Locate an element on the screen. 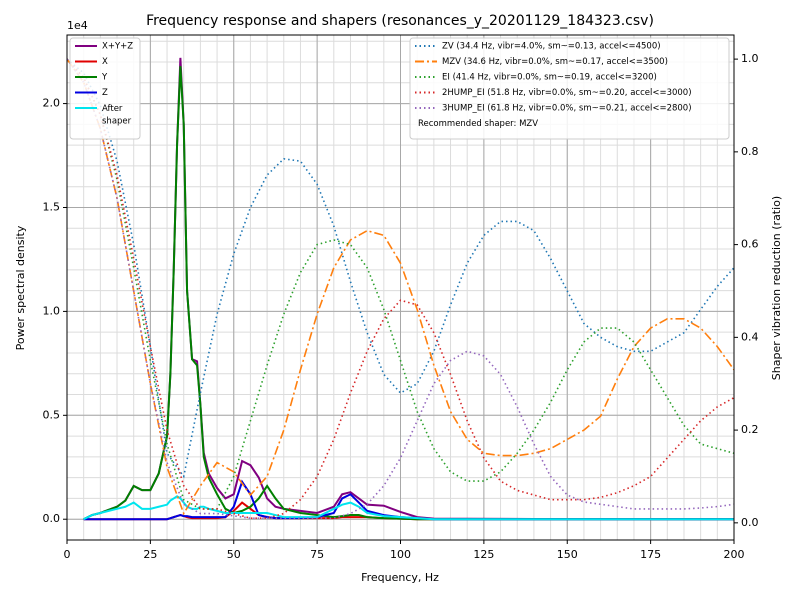  series-line is located at coordinates (408, 508).